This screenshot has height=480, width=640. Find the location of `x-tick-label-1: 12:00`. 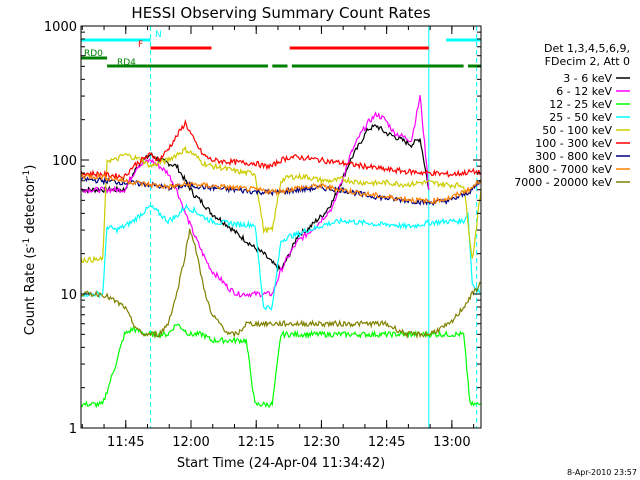

x-tick-label-1: 12:00 is located at coordinates (190, 442).